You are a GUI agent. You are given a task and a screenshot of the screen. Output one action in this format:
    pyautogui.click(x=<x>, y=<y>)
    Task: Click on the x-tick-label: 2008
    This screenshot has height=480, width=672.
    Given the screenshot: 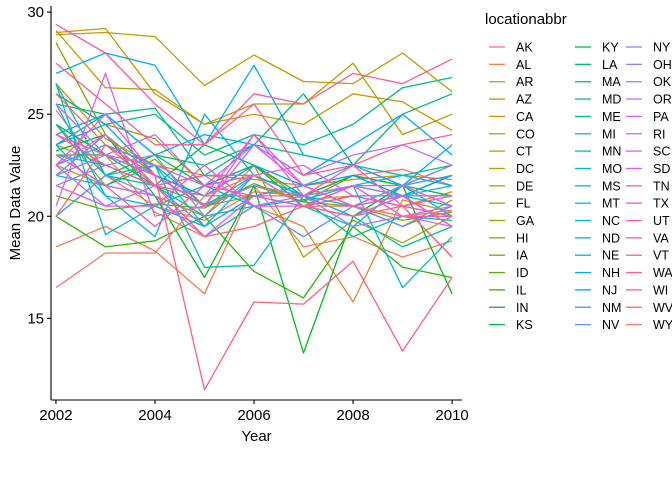 What is the action you would take?
    pyautogui.click(x=352, y=415)
    